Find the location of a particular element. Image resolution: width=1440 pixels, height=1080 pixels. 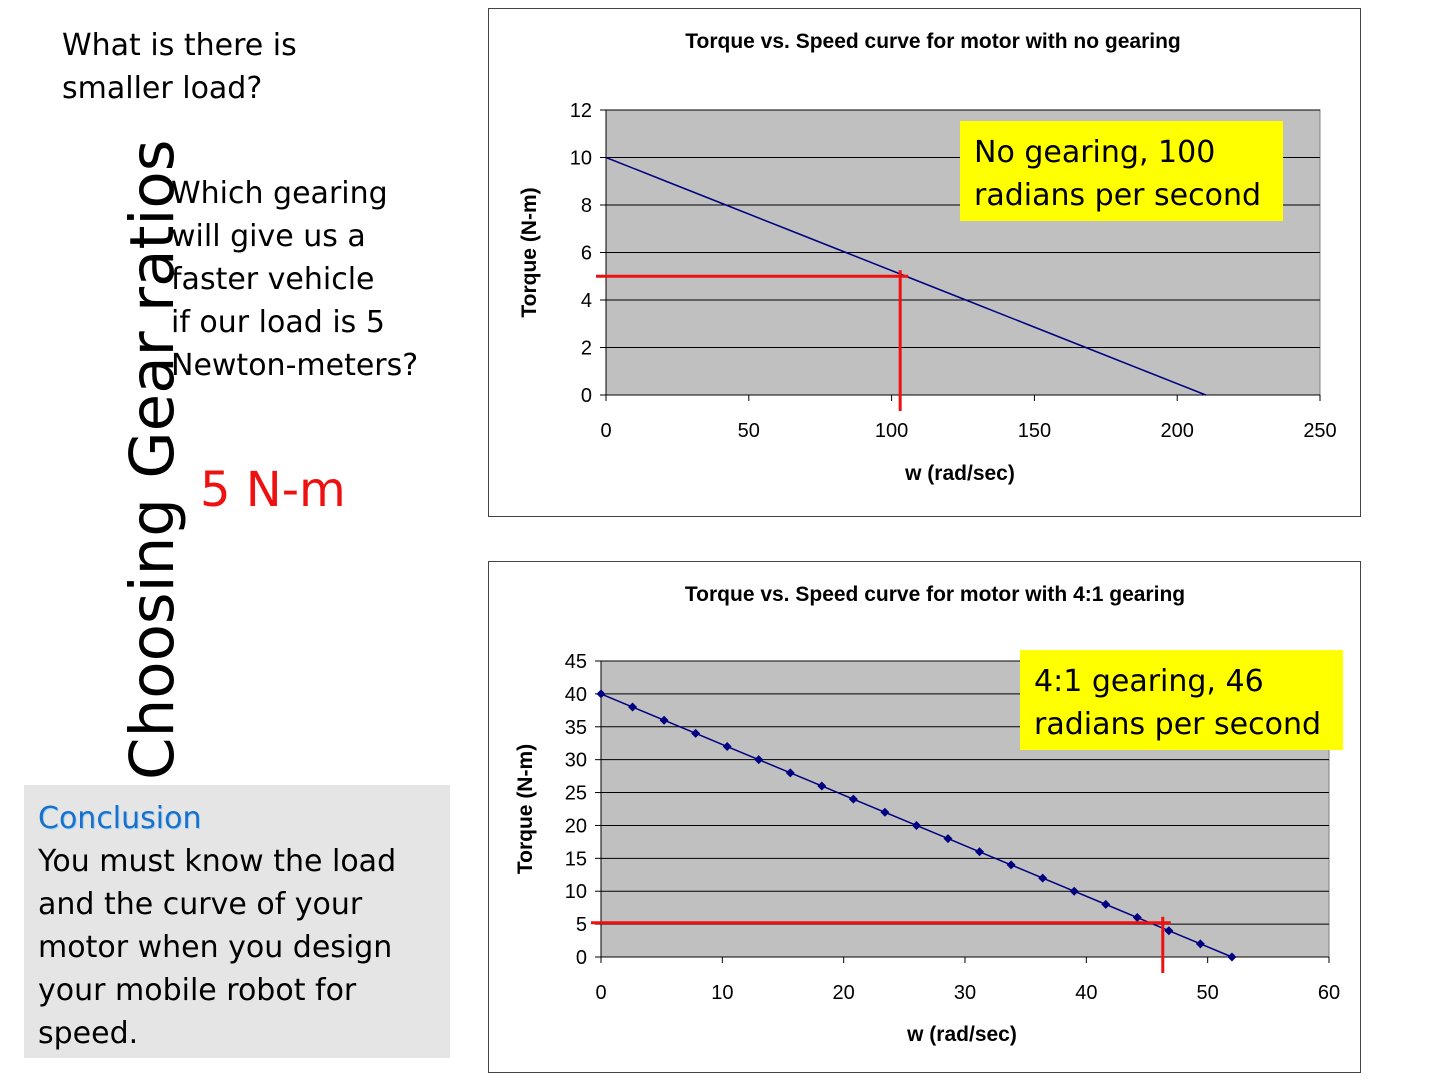

y-tick-label: 30 is located at coordinates (576, 761).